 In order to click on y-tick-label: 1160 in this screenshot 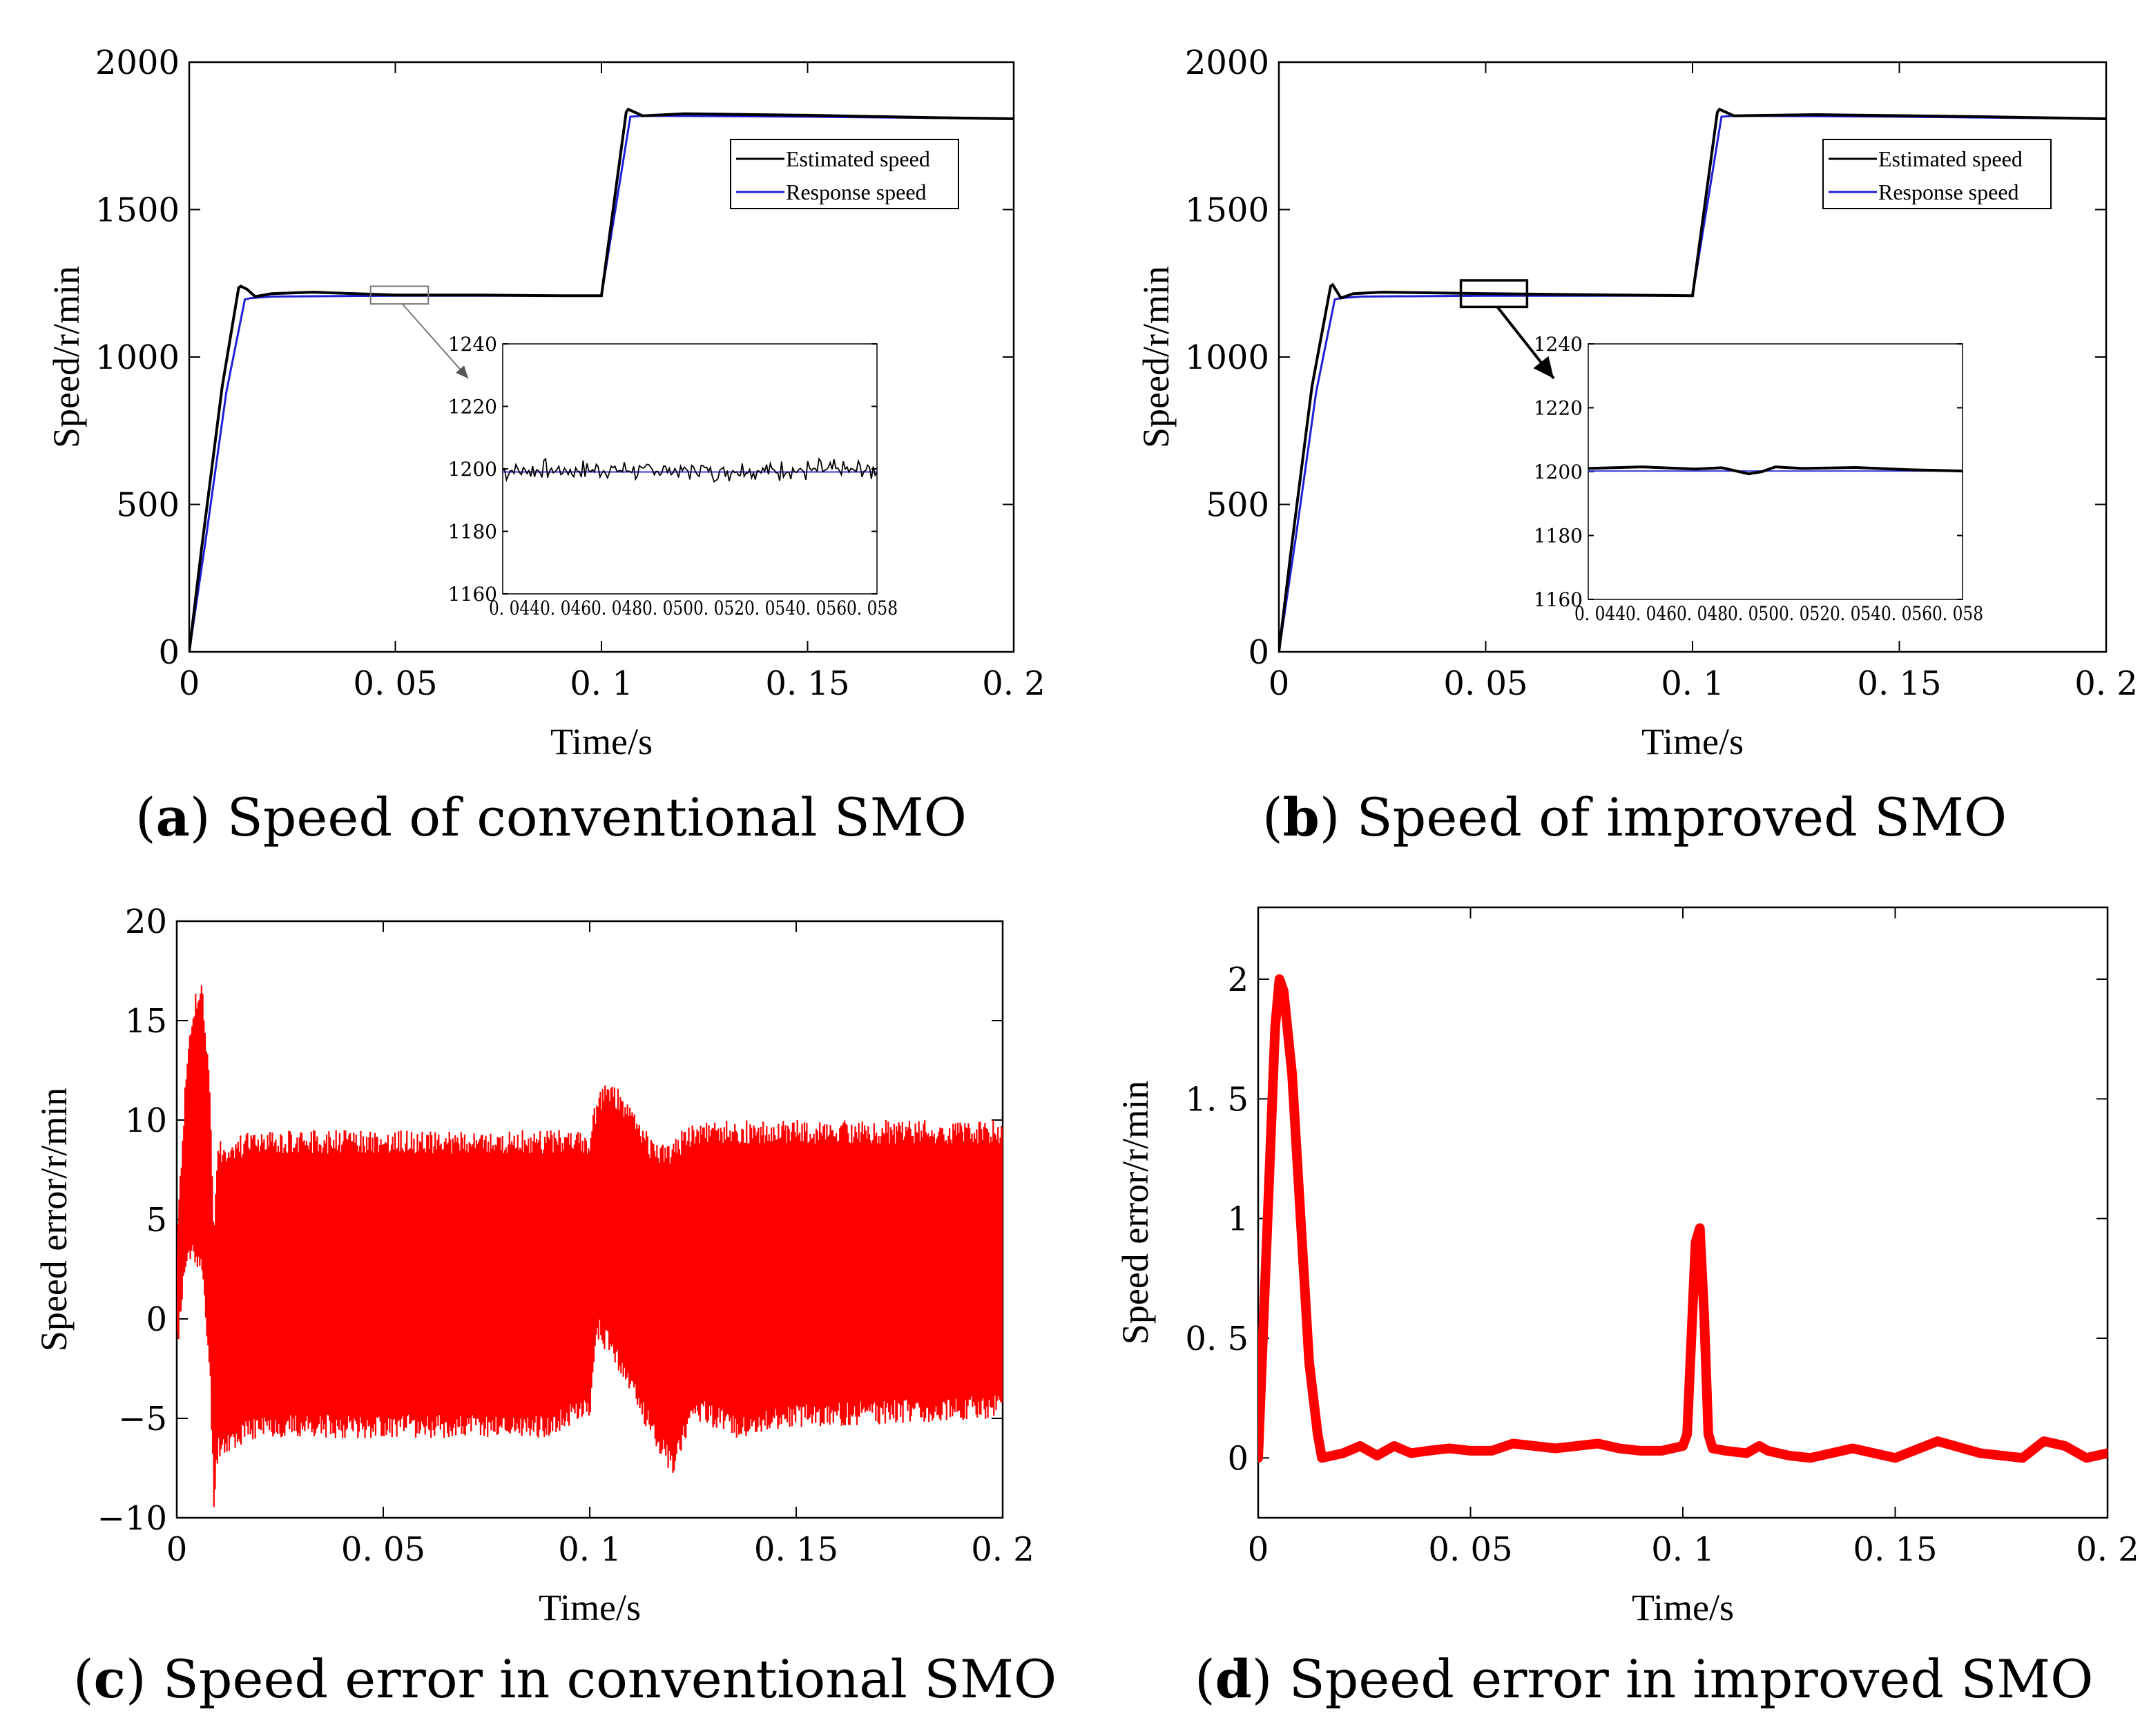, I will do `click(1558, 599)`.